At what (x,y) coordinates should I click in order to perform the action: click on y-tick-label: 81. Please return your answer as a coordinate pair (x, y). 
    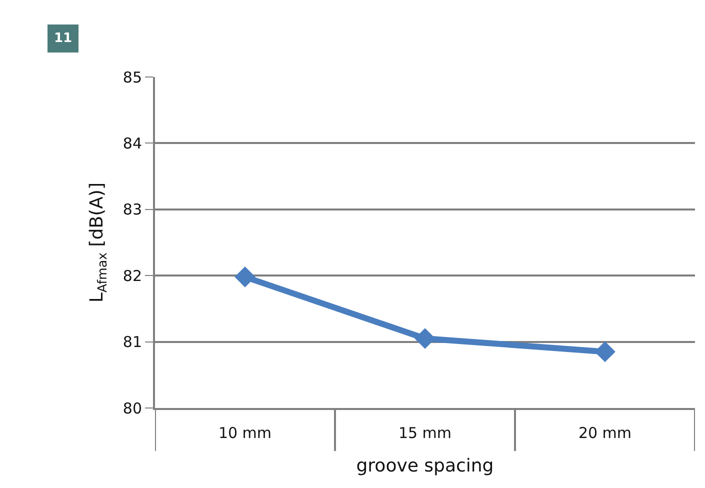
    Looking at the image, I should click on (132, 342).